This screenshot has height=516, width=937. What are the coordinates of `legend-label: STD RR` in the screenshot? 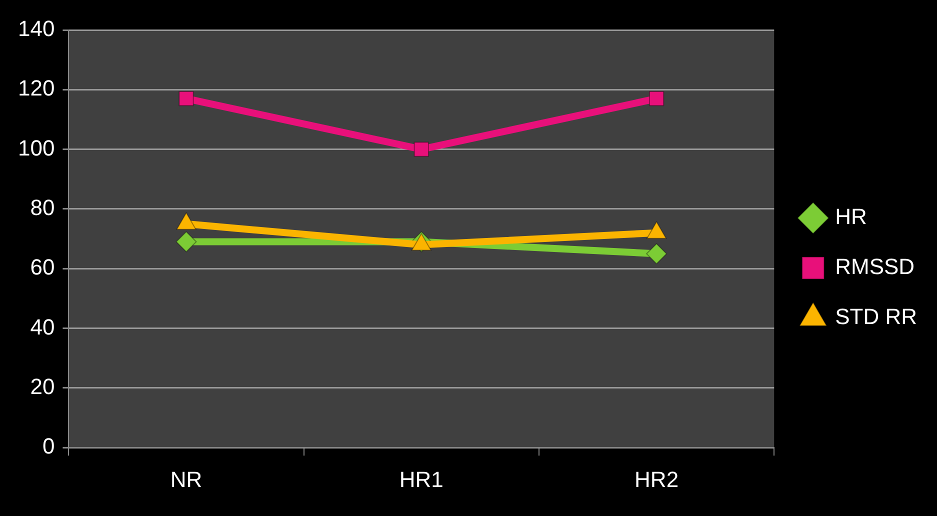 It's located at (876, 317).